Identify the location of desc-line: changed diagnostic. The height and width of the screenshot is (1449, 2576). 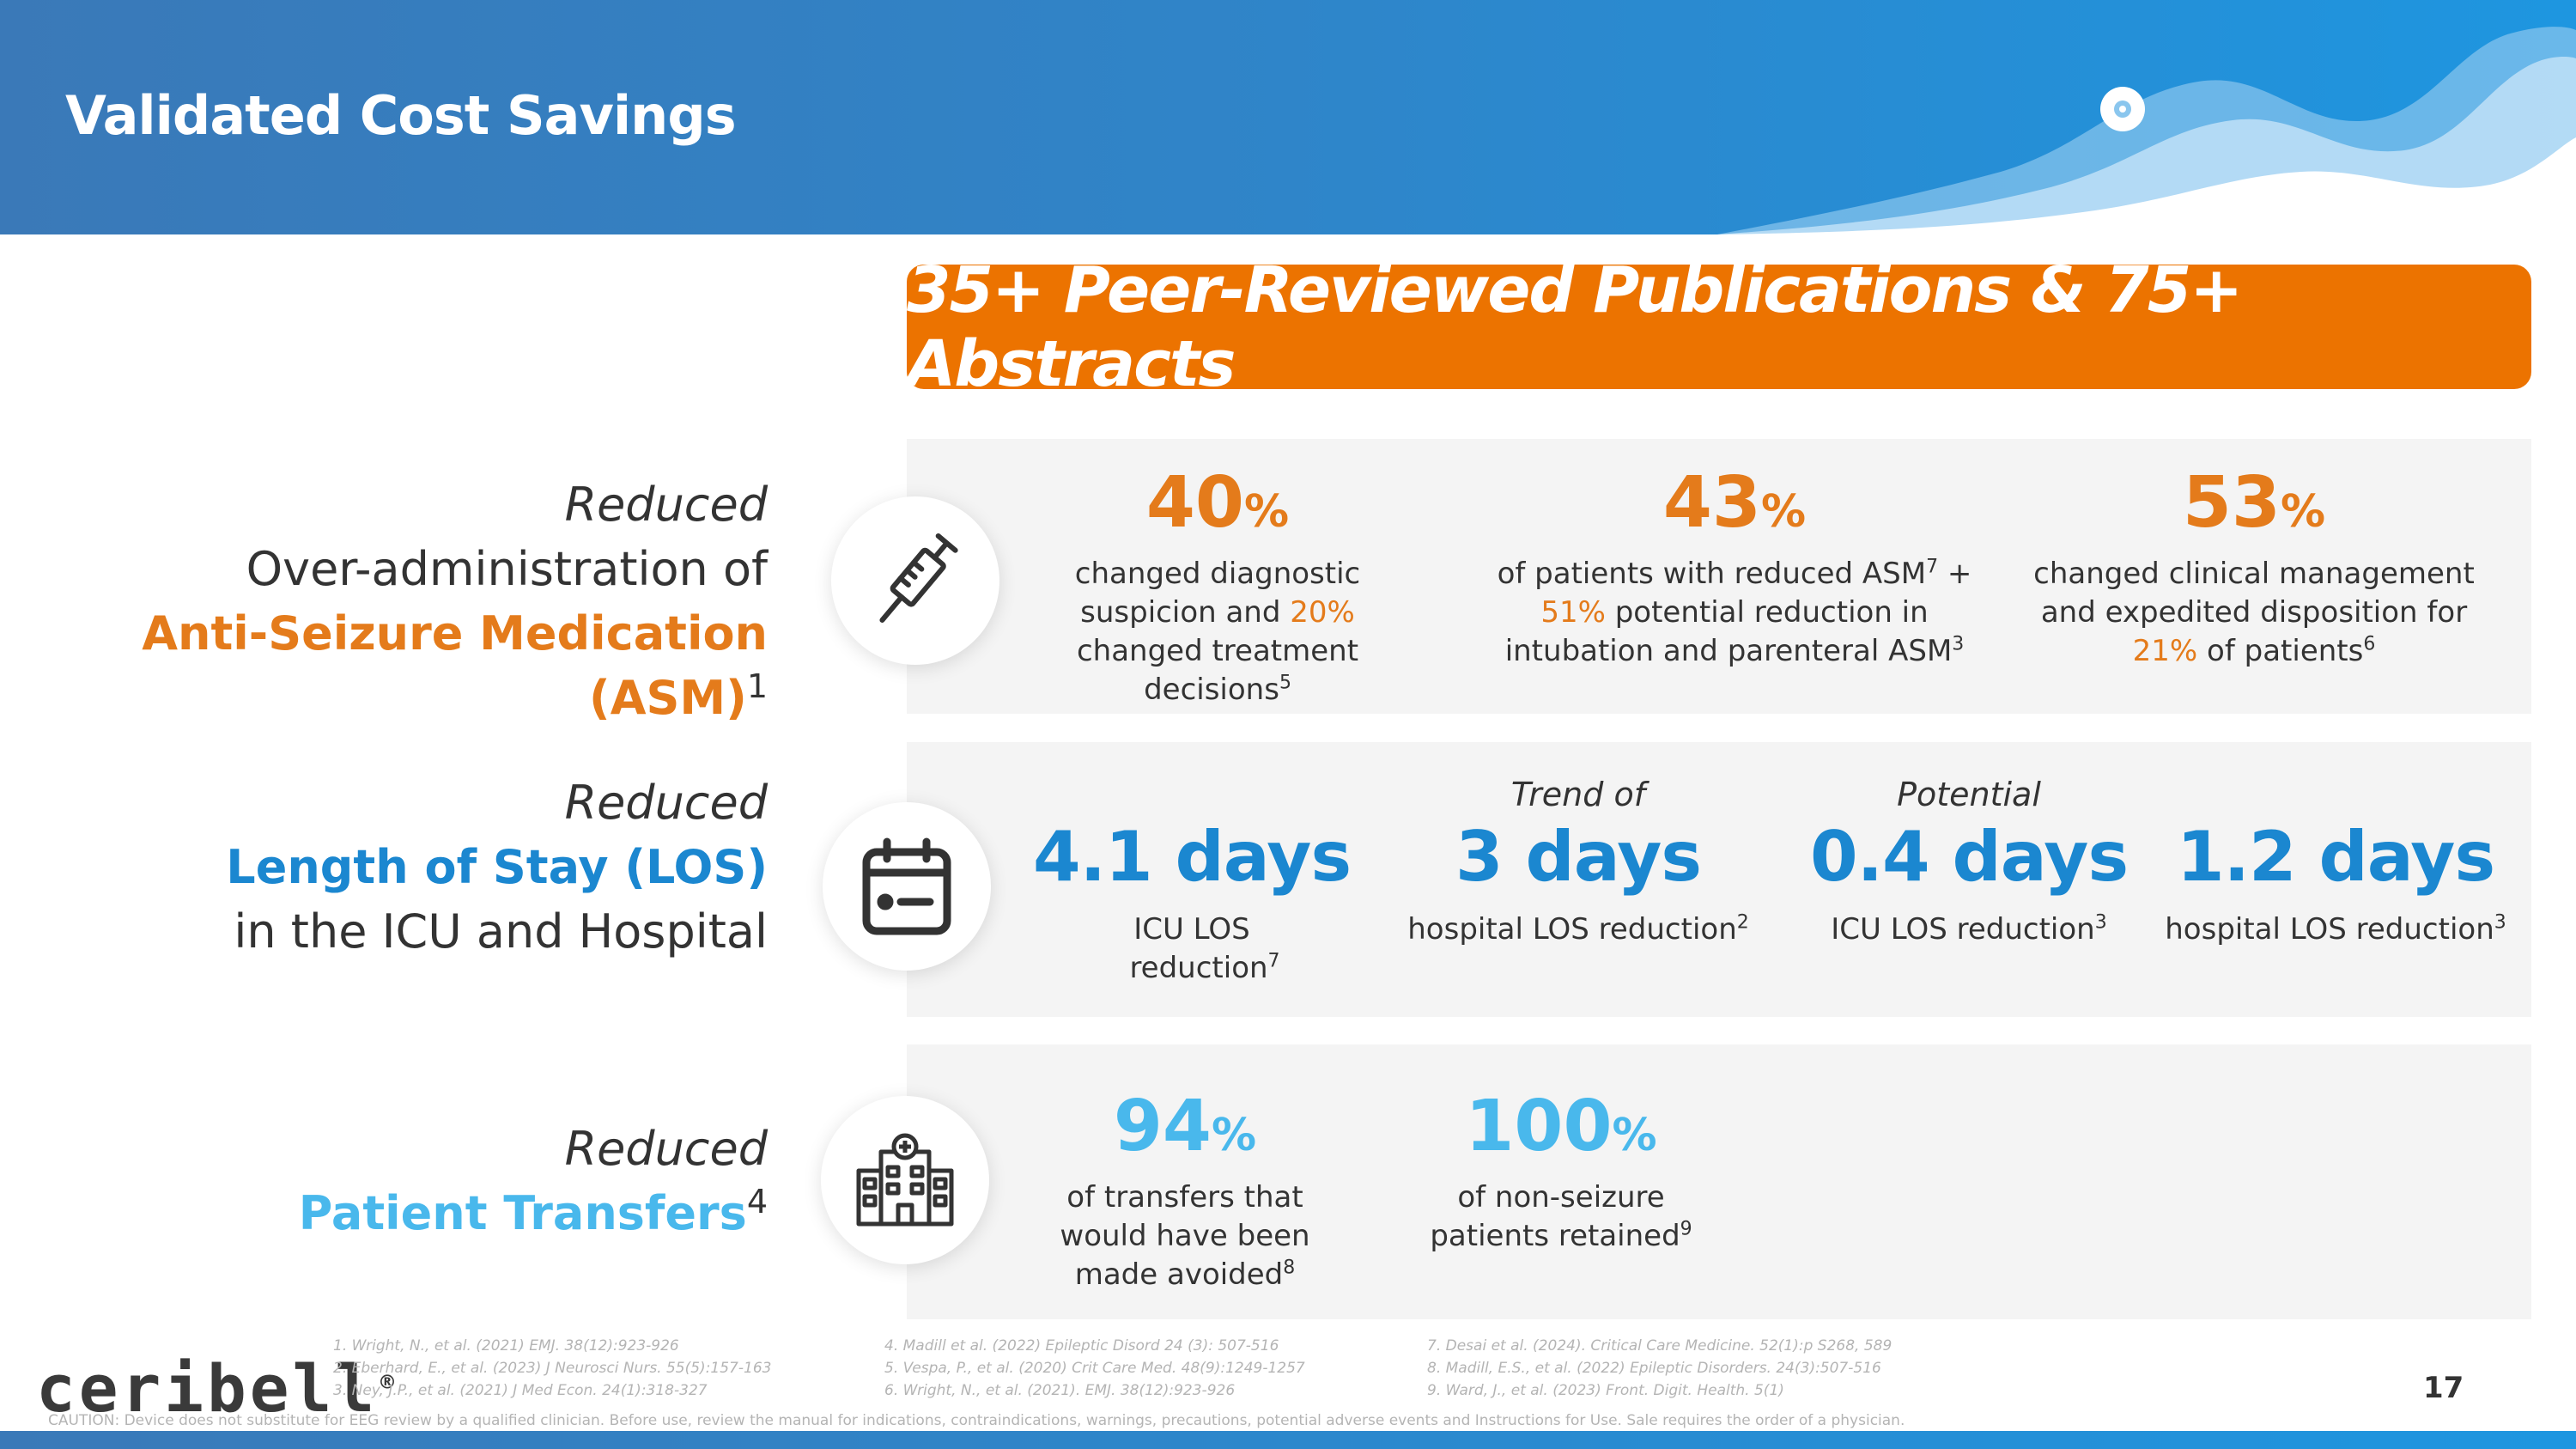
(1217, 574).